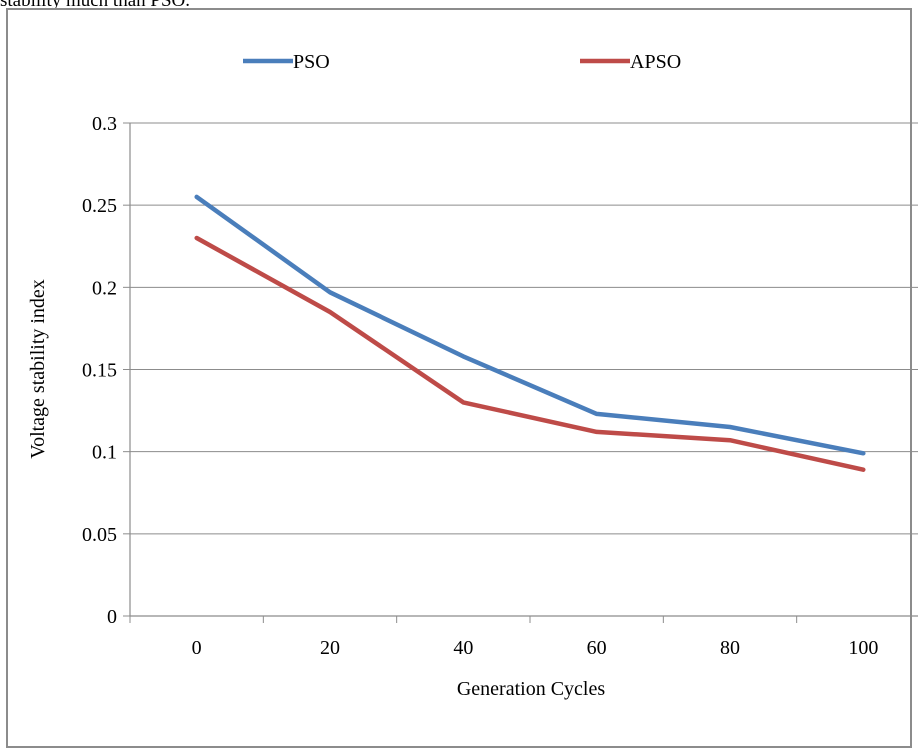  What do you see at coordinates (531, 689) in the screenshot?
I see `x-axis-label: Generation Cycles` at bounding box center [531, 689].